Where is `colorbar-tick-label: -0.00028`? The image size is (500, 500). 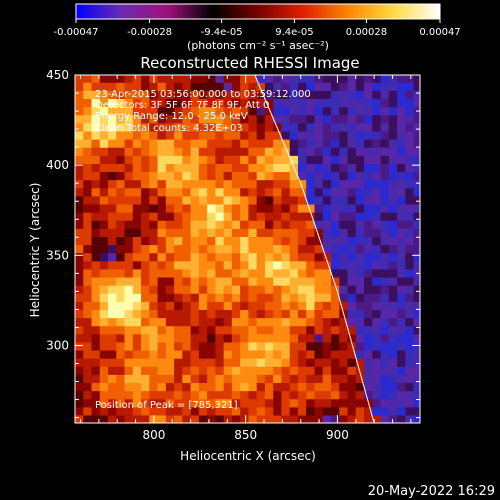 colorbar-tick-label: -0.00028 is located at coordinates (149, 32).